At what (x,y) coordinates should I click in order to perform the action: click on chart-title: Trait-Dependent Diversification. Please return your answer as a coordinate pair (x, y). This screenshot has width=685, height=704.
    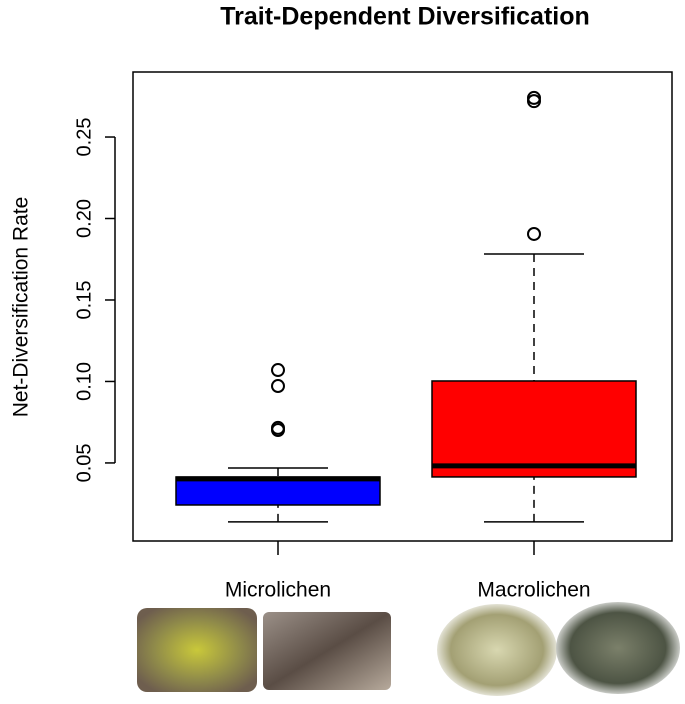
    Looking at the image, I should click on (405, 17).